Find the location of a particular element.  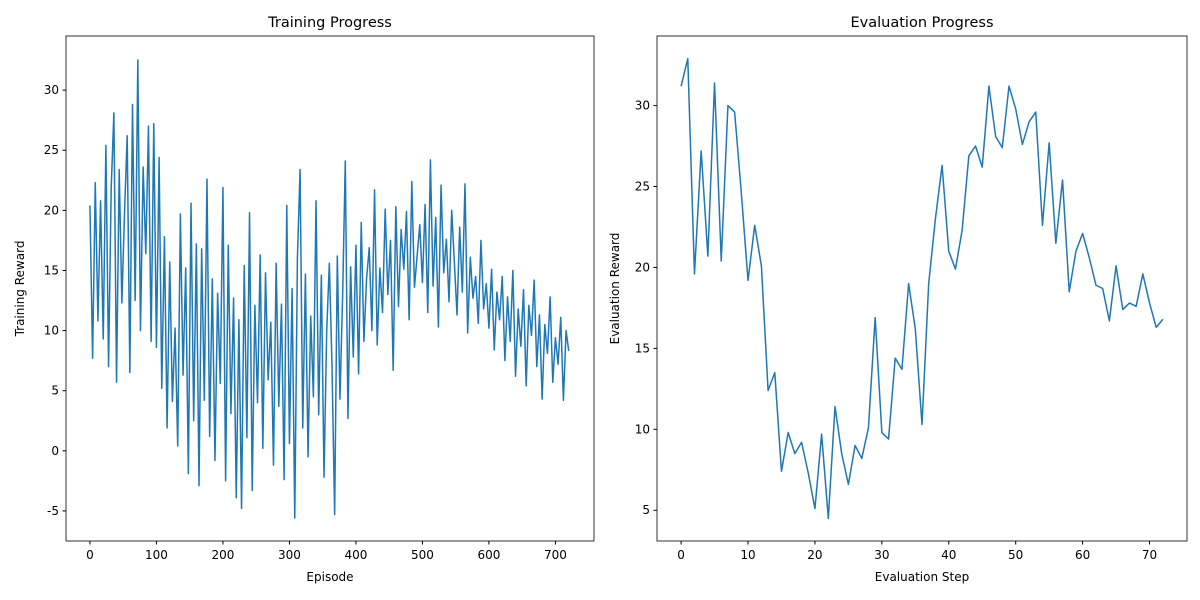

x-tick-label: 10 is located at coordinates (747, 555).